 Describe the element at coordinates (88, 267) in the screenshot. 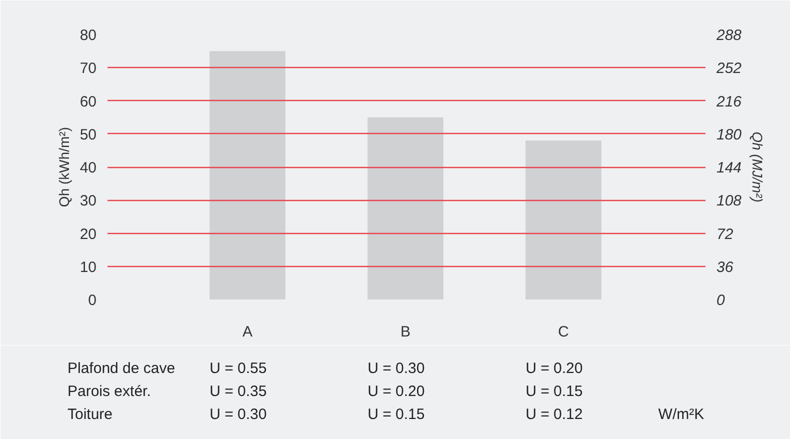

I see `y-tick-label: 10` at that location.